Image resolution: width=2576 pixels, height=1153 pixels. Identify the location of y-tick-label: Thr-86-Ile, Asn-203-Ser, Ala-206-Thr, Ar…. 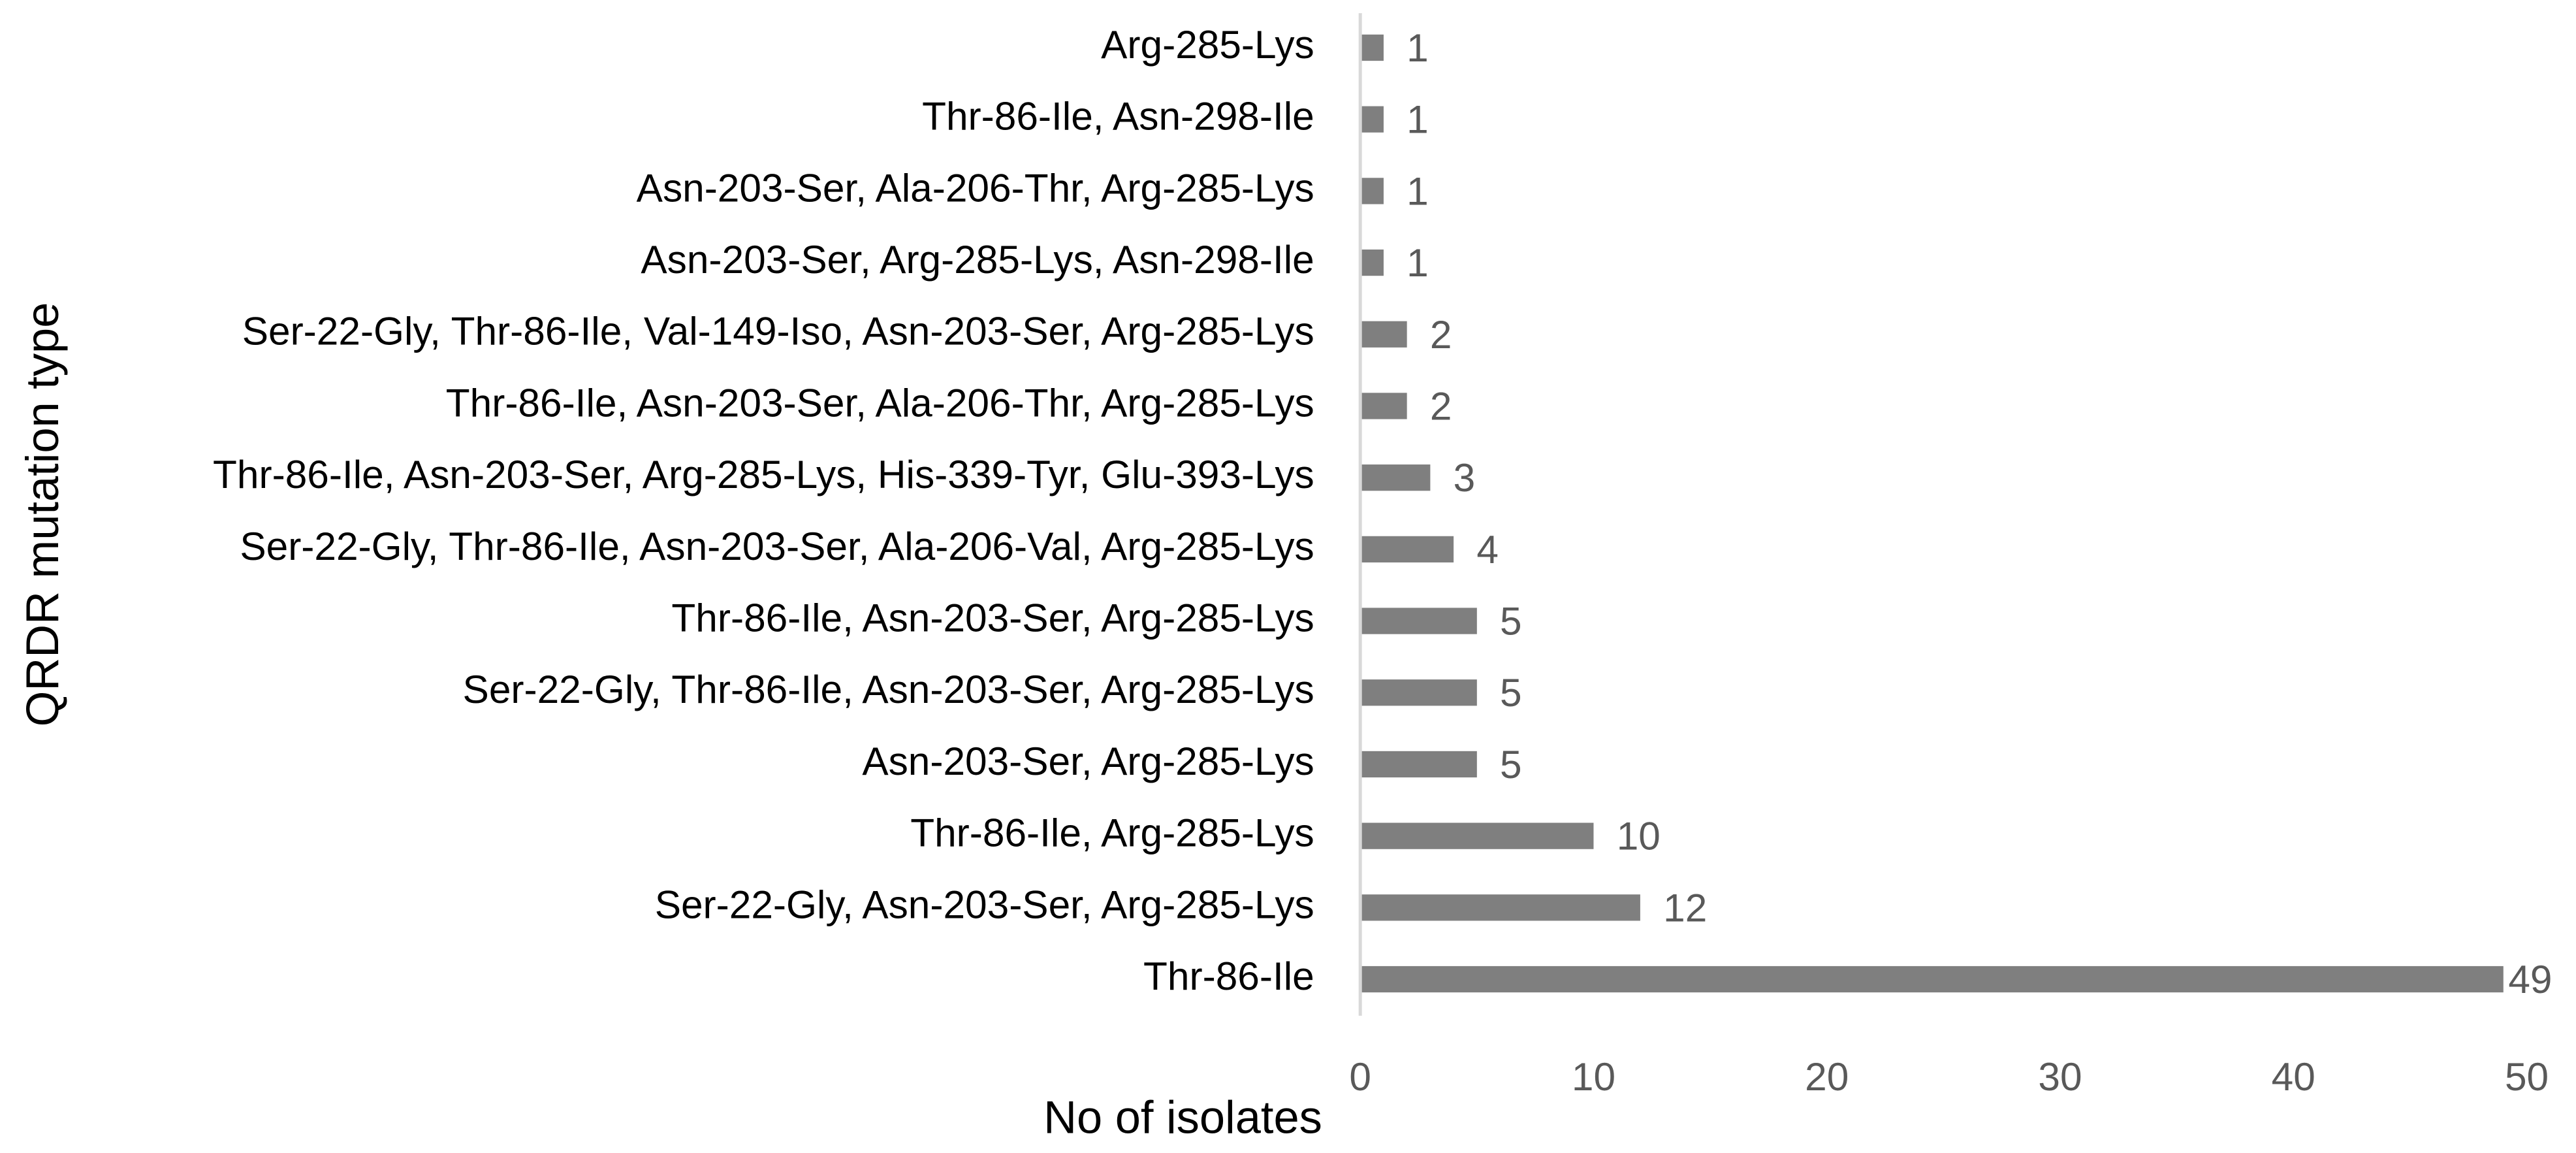
(880, 402).